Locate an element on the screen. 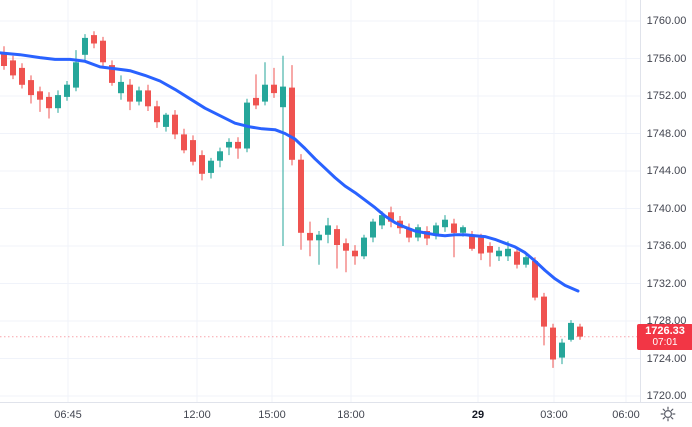 The height and width of the screenshot is (427, 692). time-tick-label-date: 29 is located at coordinates (478, 415).